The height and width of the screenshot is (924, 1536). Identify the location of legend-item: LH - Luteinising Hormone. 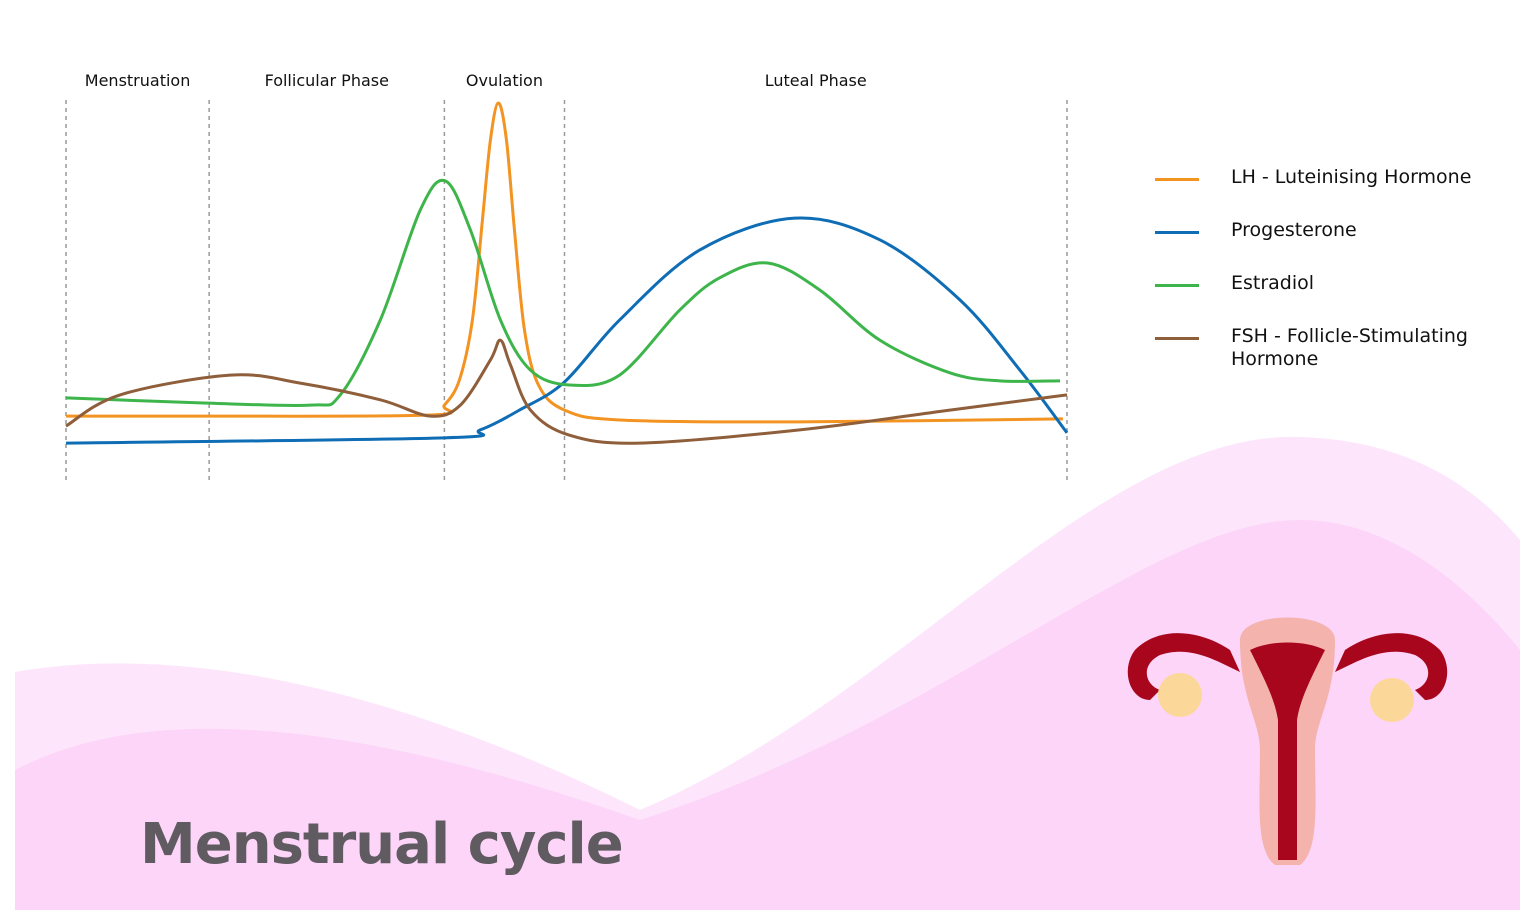
(1335, 192).